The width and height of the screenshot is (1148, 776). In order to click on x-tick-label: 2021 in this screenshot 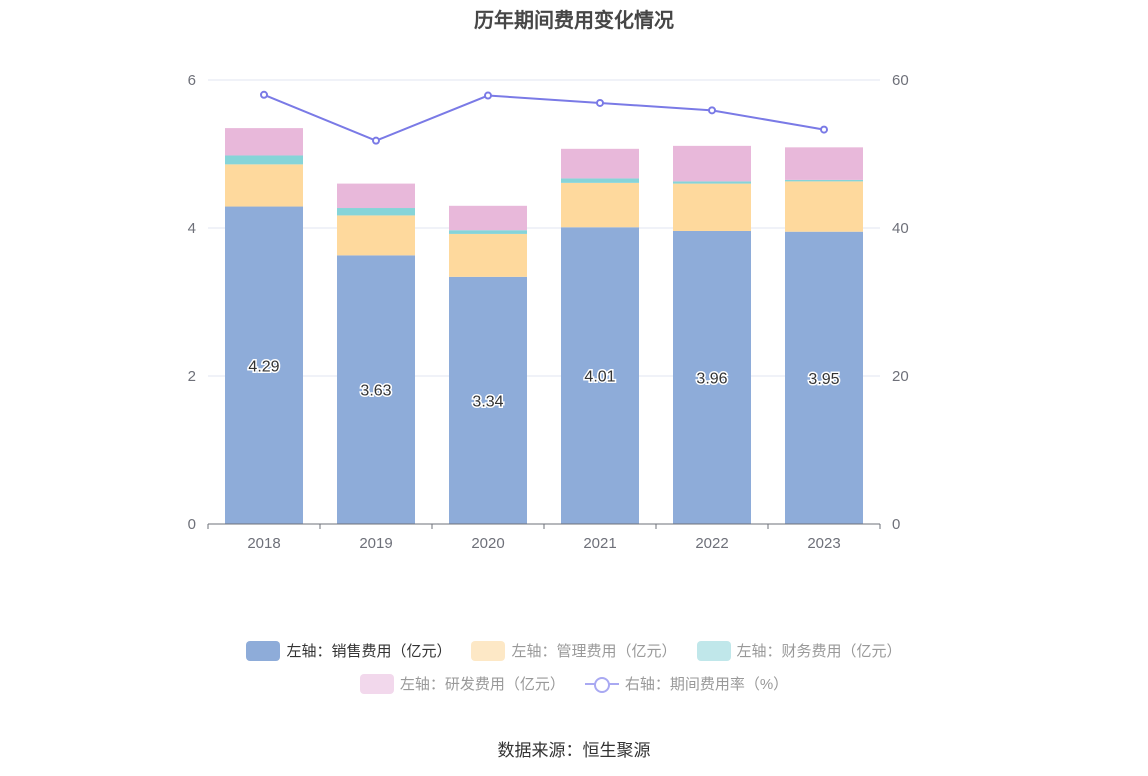, I will do `click(599, 543)`.